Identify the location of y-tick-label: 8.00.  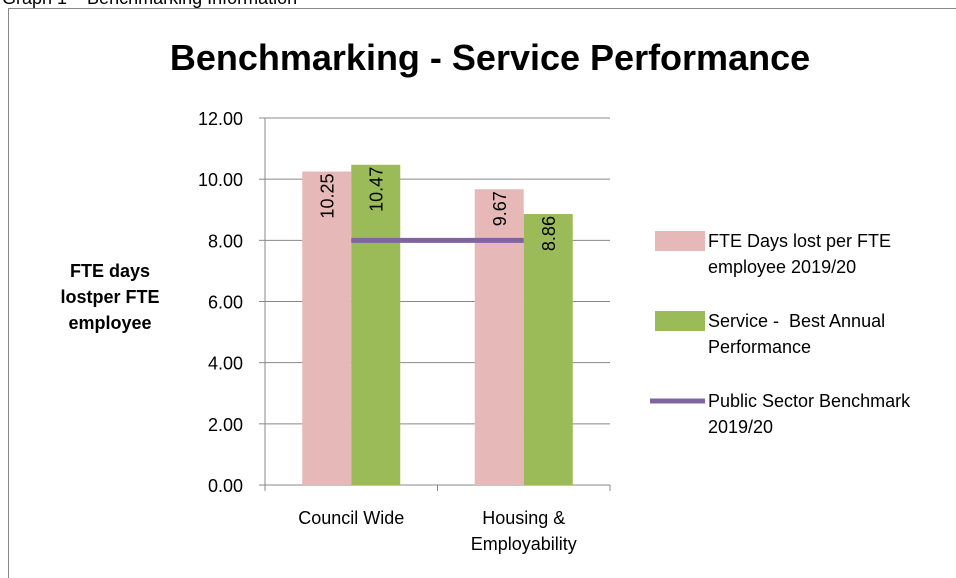
(225, 241).